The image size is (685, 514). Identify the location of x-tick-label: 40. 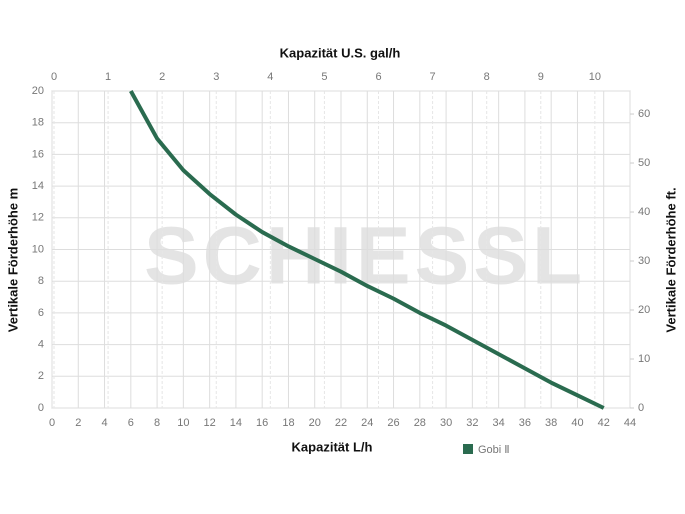
(577, 423).